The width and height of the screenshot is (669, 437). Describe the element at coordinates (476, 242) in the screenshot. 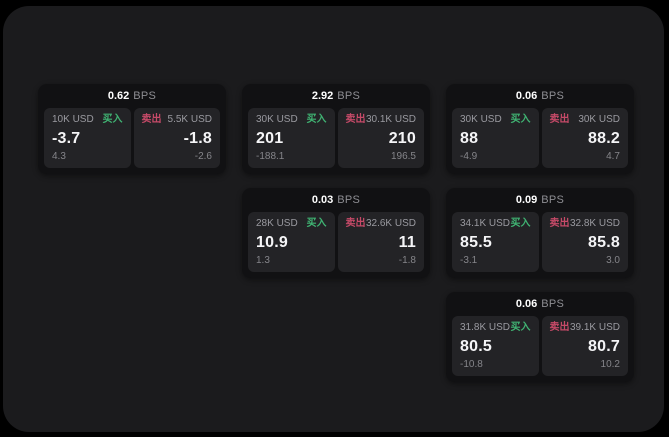

I see `buy-price: 85.5` at that location.